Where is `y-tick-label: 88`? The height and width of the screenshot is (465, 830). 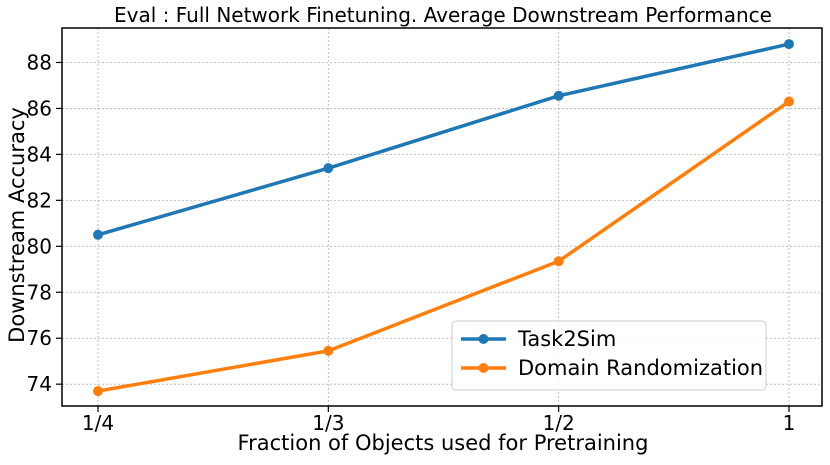 y-tick-label: 88 is located at coordinates (39, 62).